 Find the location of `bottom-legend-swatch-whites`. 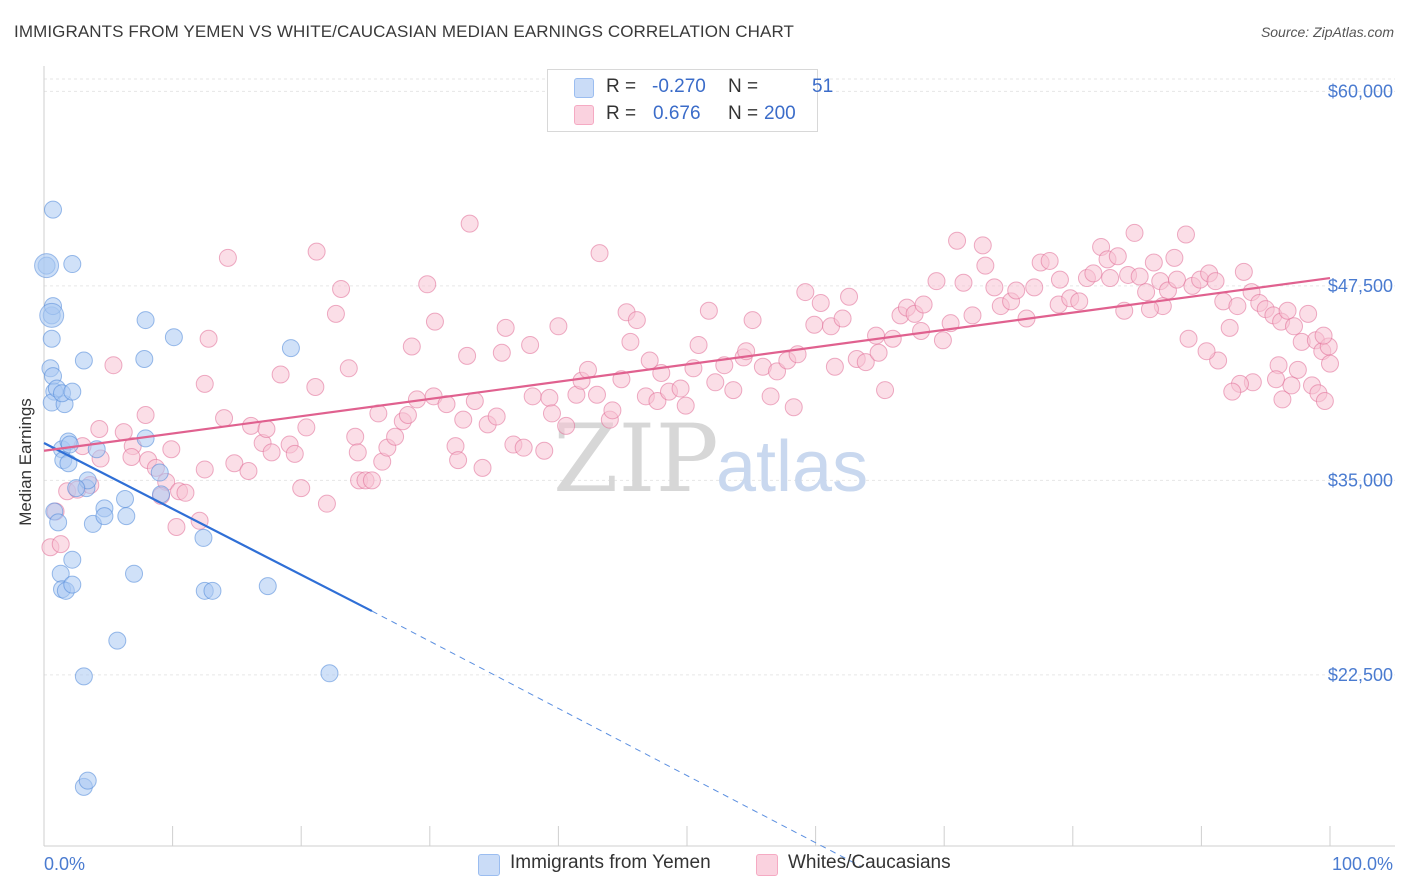

bottom-legend-swatch-whites is located at coordinates (767, 865).